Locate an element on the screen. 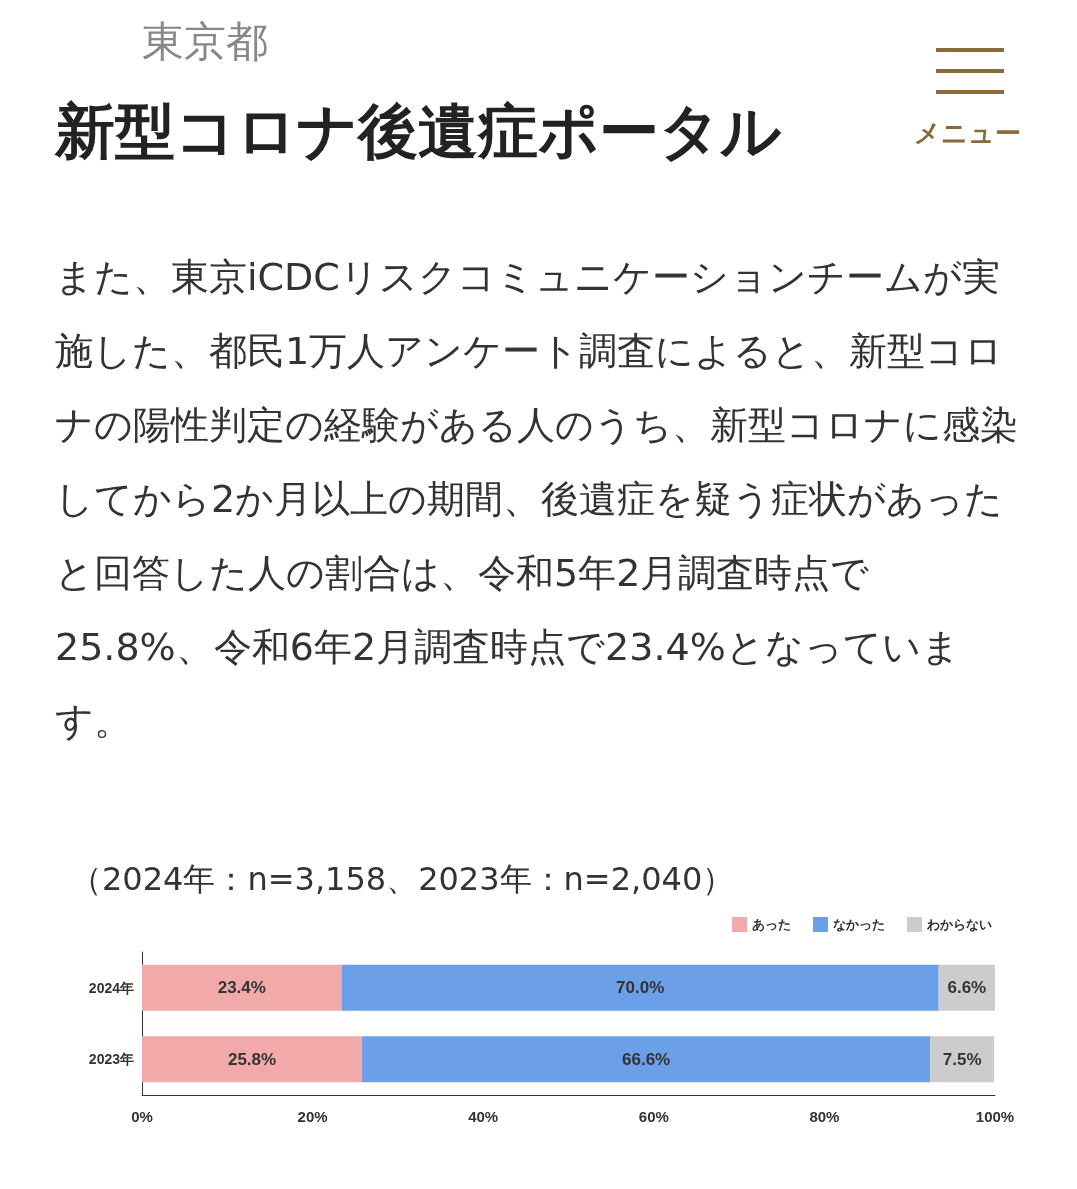  x-tick-label: 80% is located at coordinates (824, 1116).